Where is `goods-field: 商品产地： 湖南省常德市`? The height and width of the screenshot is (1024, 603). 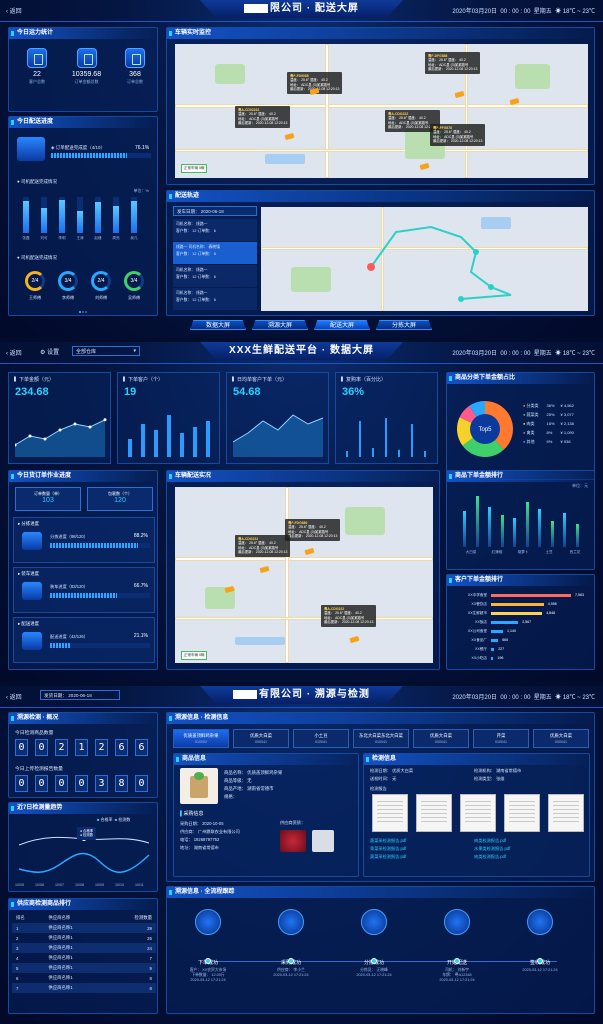
goods-field: 商品产地： 湖南省常德市 is located at coordinates (249, 788).